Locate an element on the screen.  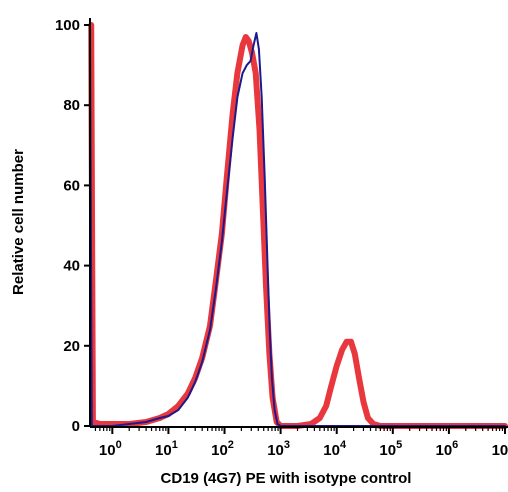
x-axis-label: CD19 (4G7) PE with isotype control is located at coordinates (286, 478).